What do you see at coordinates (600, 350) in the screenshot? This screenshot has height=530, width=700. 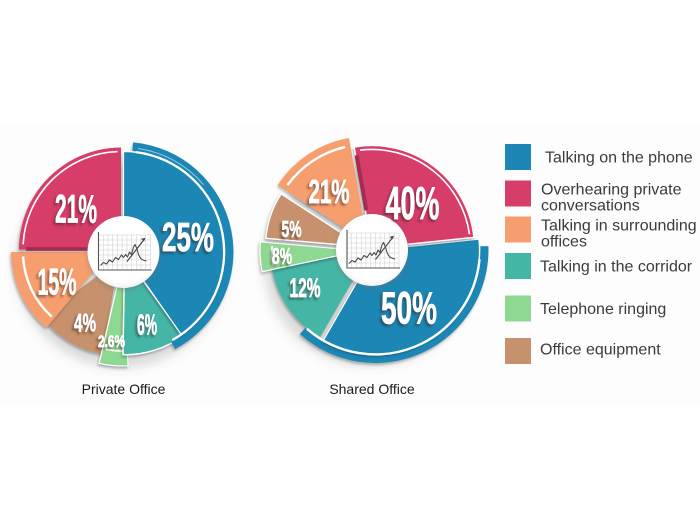 I see `svg-text: Office equipment` at bounding box center [600, 350].